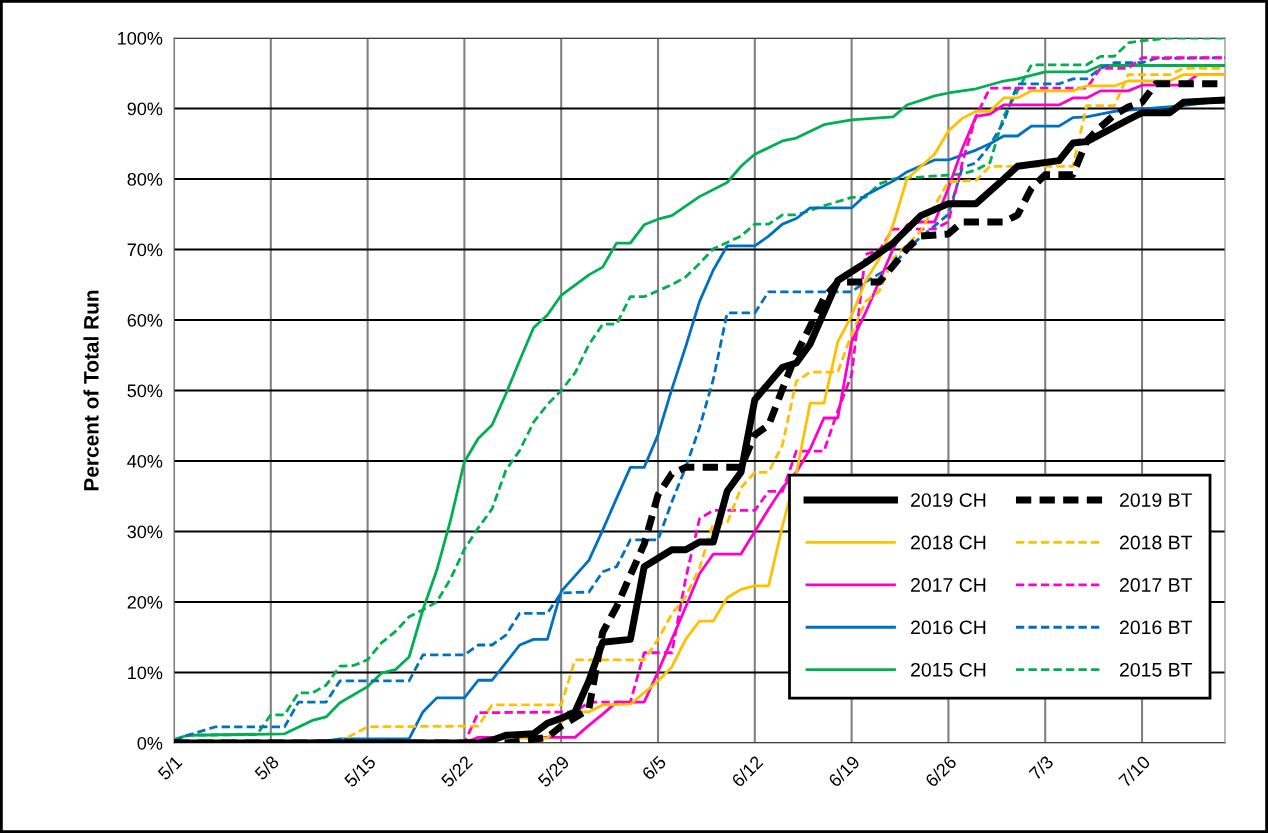  What do you see at coordinates (1041, 767) in the screenshot?
I see `x-tick-label: 7/3` at bounding box center [1041, 767].